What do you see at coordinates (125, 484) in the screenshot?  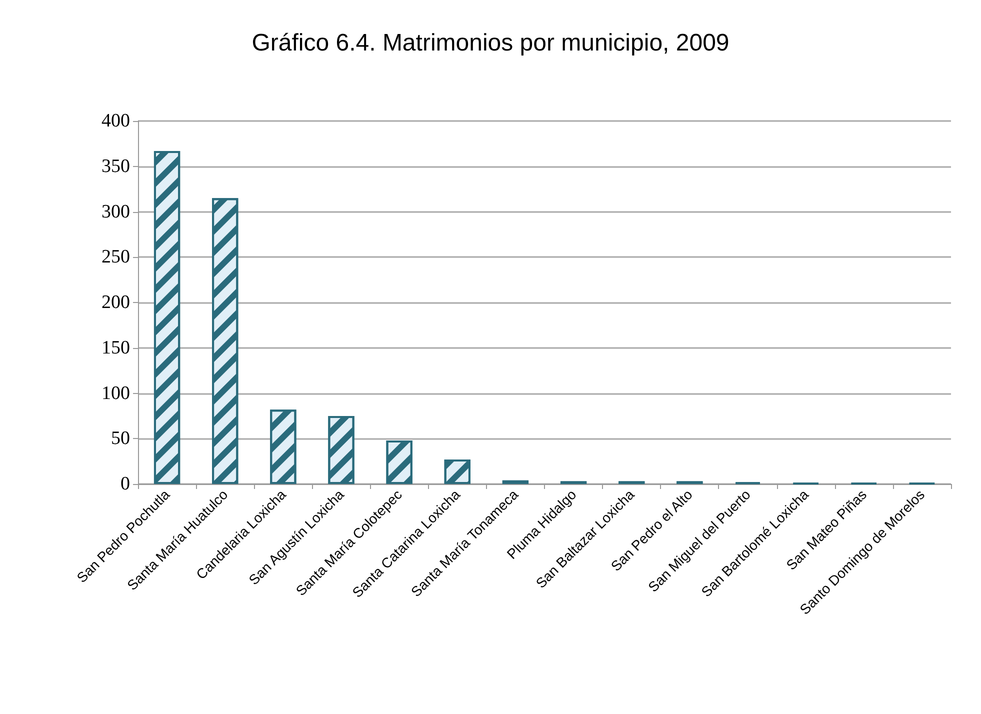 I see `y-tick-label: 0` at bounding box center [125, 484].